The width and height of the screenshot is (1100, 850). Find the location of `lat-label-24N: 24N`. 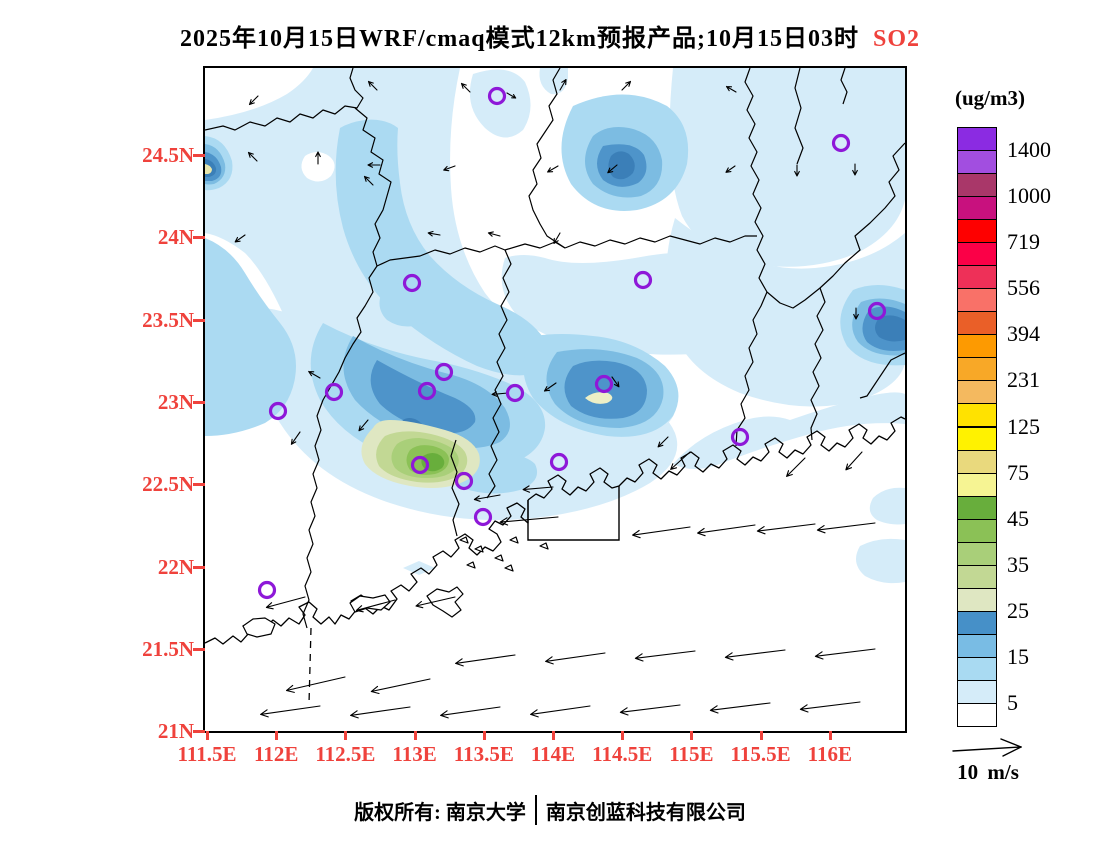

lat-label-24N: 24N is located at coordinates (175, 237).